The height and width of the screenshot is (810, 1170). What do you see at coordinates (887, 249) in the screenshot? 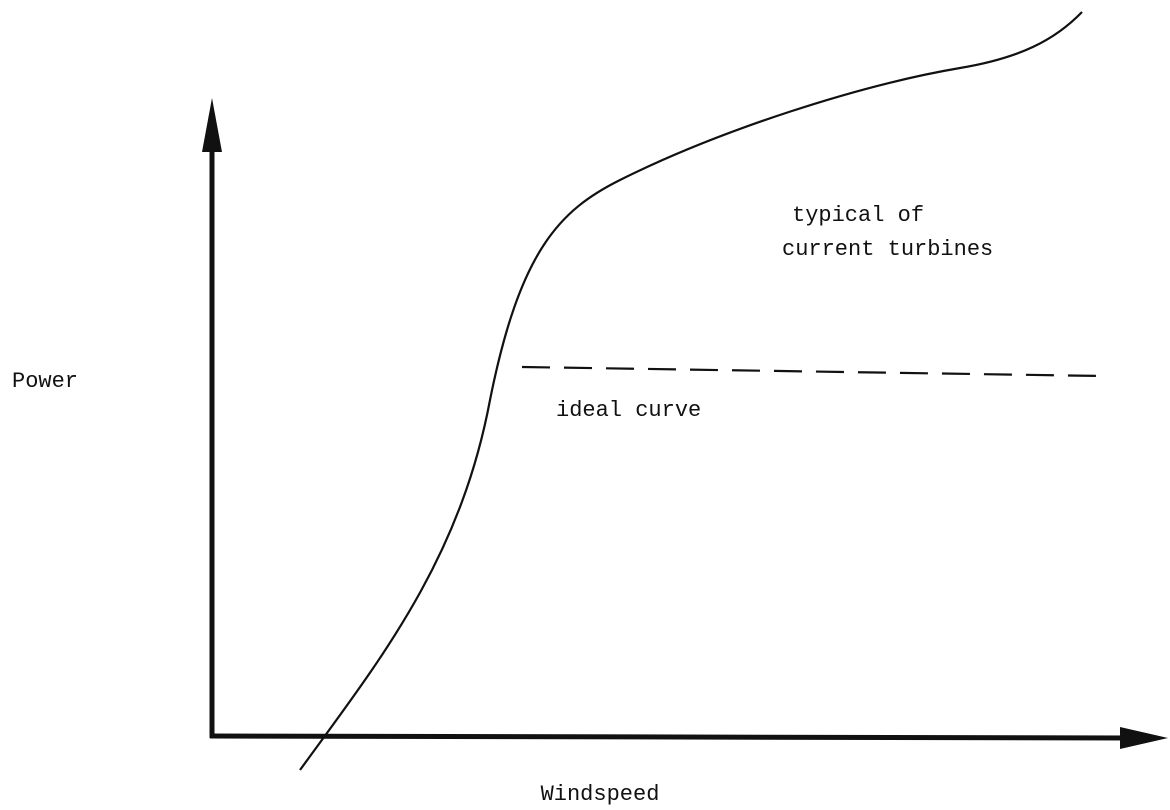
I see `typical-curve-label: current turbines` at bounding box center [887, 249].